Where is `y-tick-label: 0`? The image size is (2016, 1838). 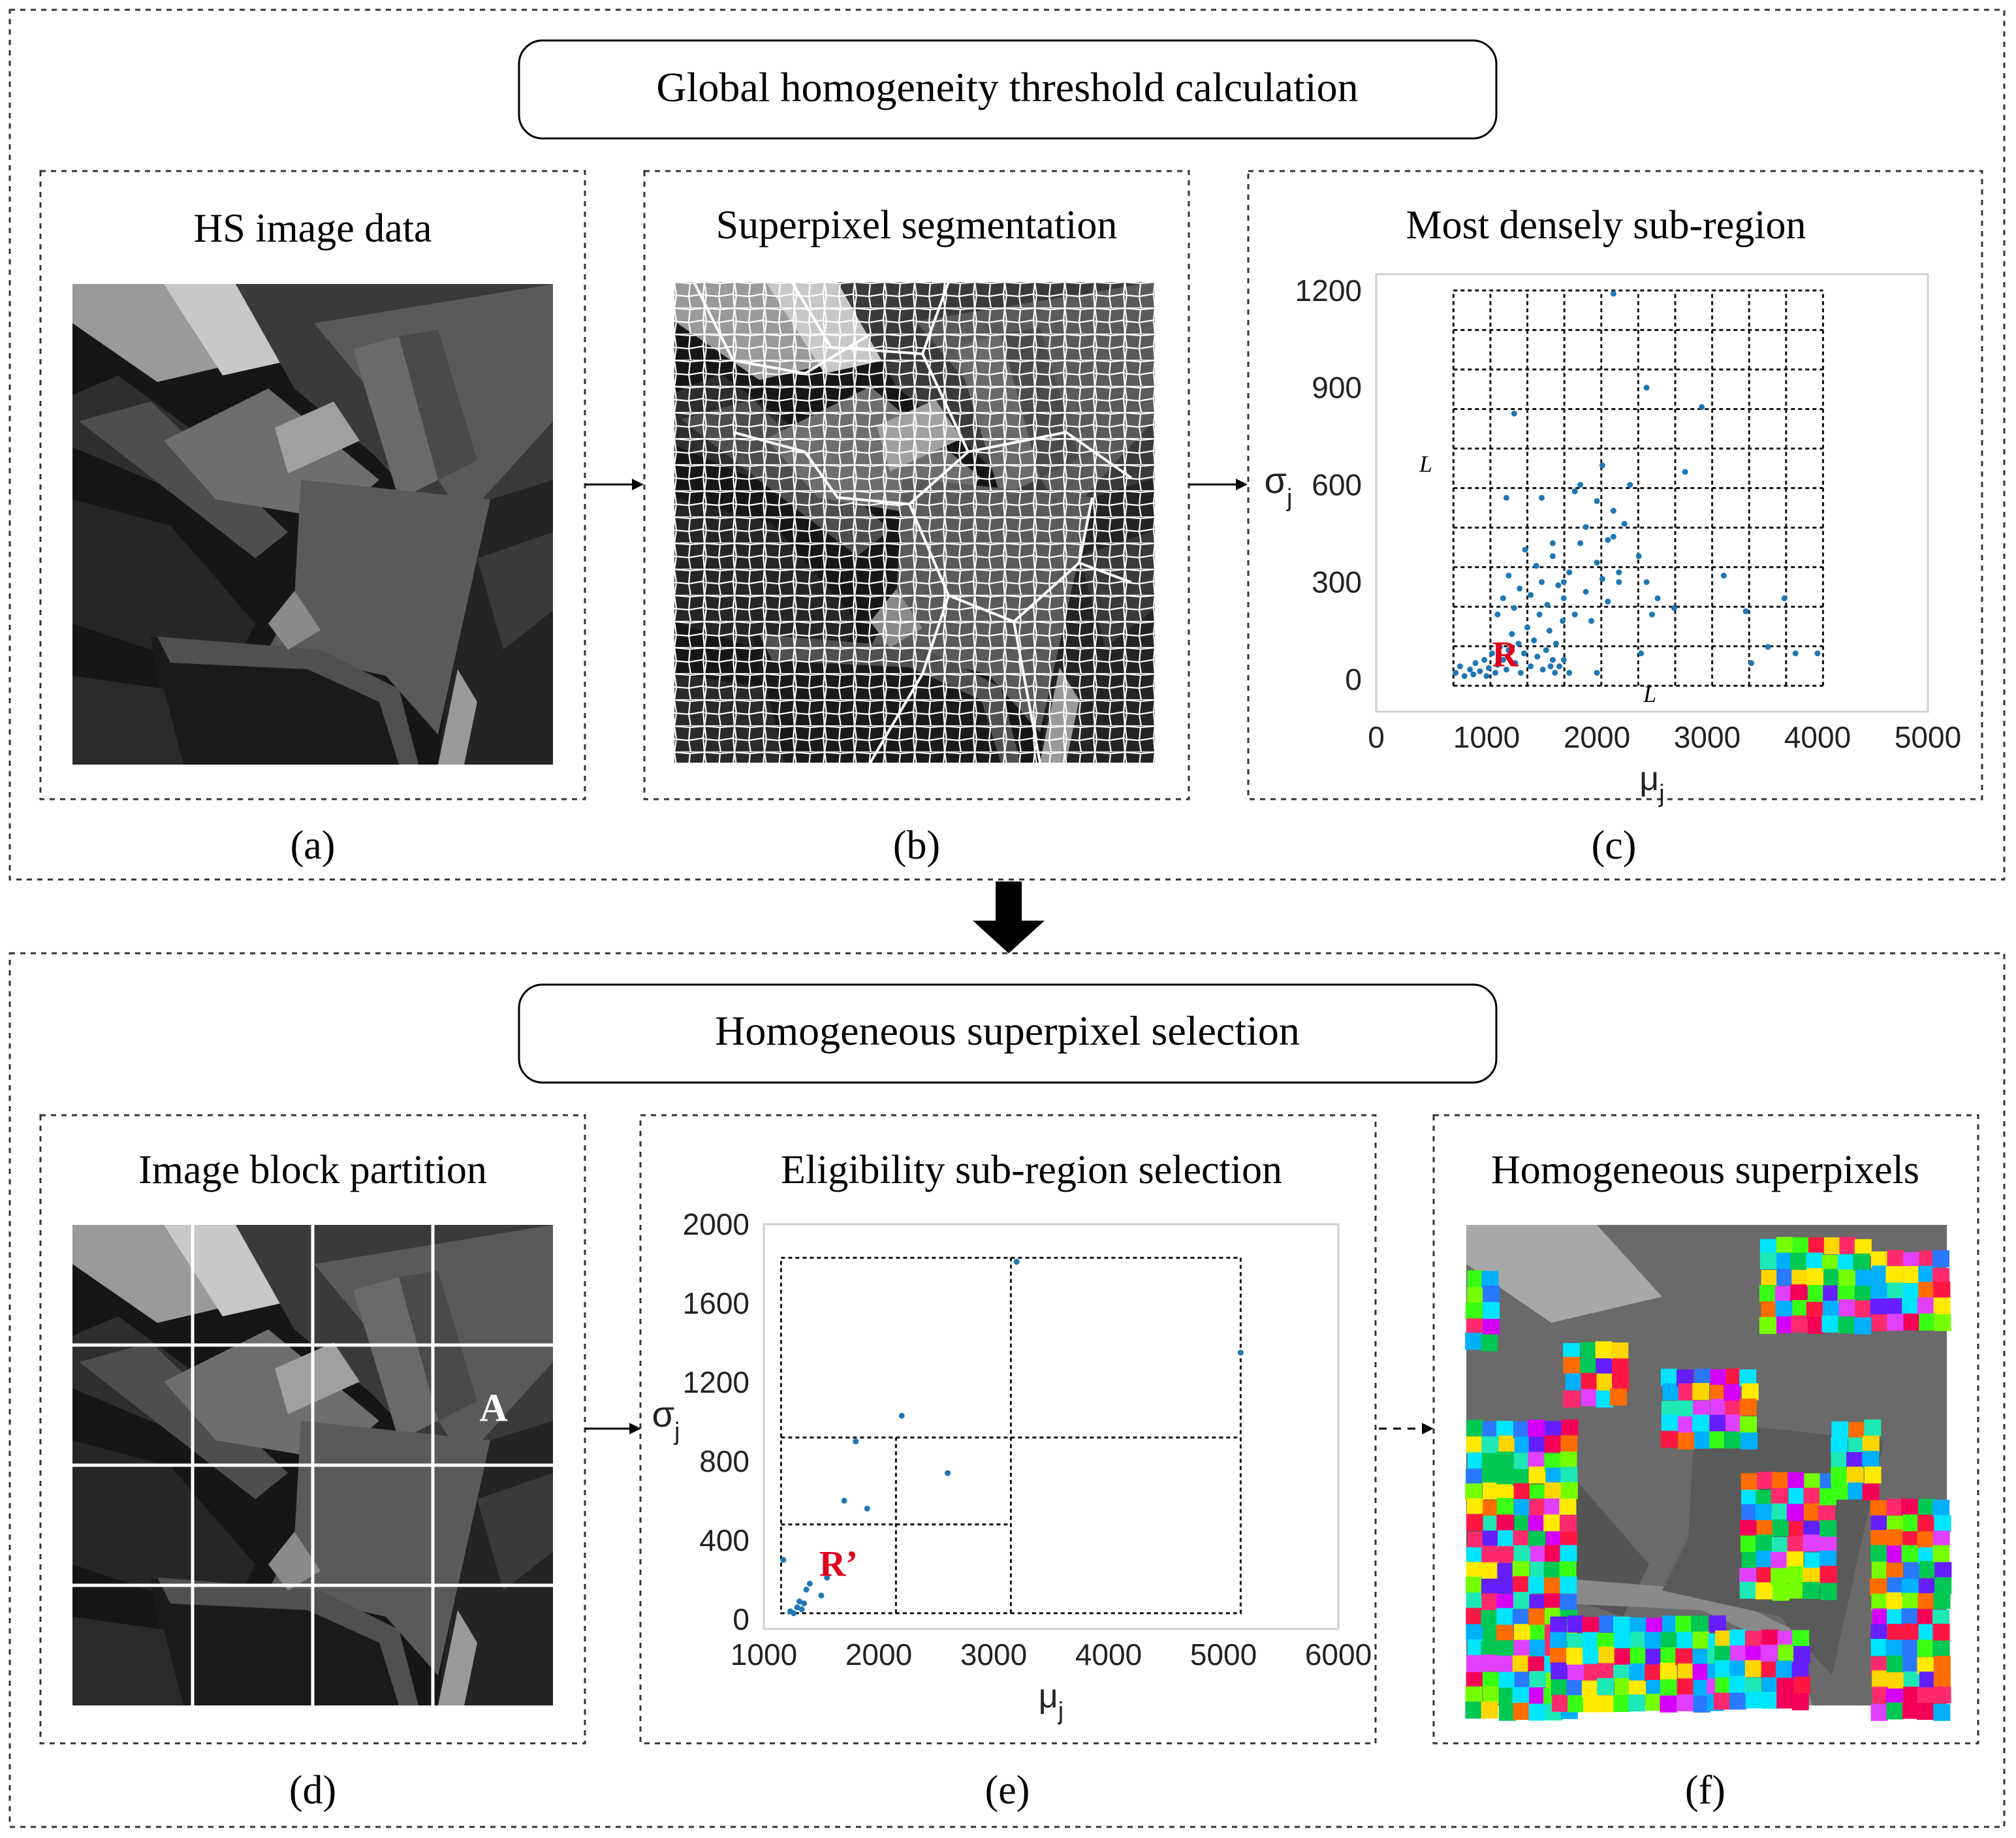
y-tick-label: 0 is located at coordinates (741, 1619).